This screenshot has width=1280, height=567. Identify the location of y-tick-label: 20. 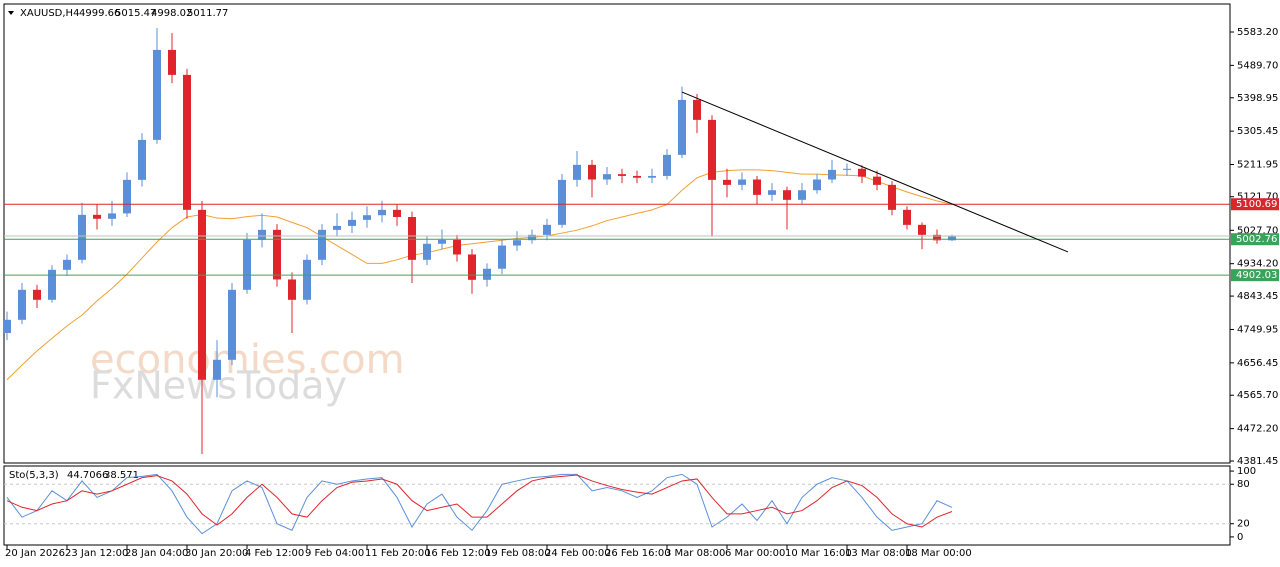
(1243, 524).